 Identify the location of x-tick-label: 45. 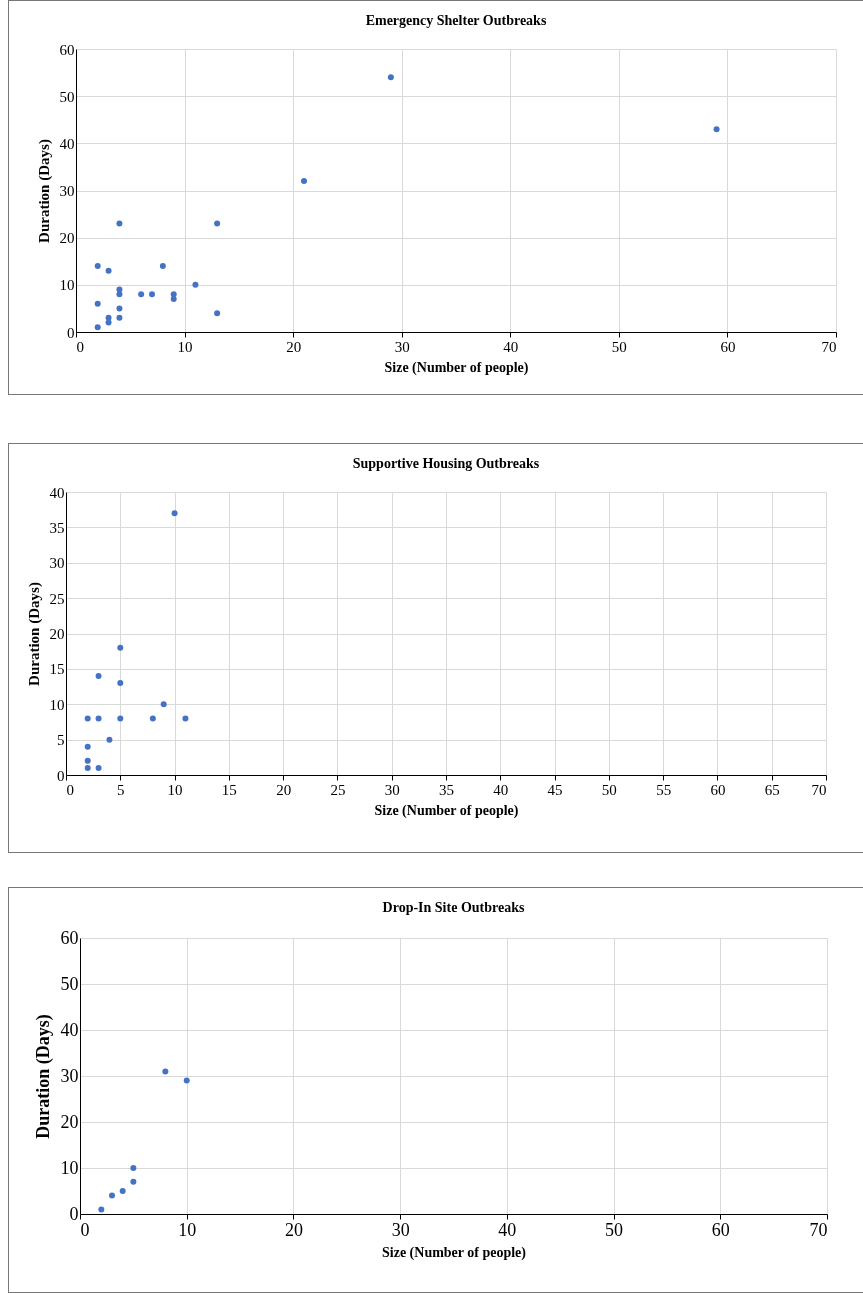
(555, 789).